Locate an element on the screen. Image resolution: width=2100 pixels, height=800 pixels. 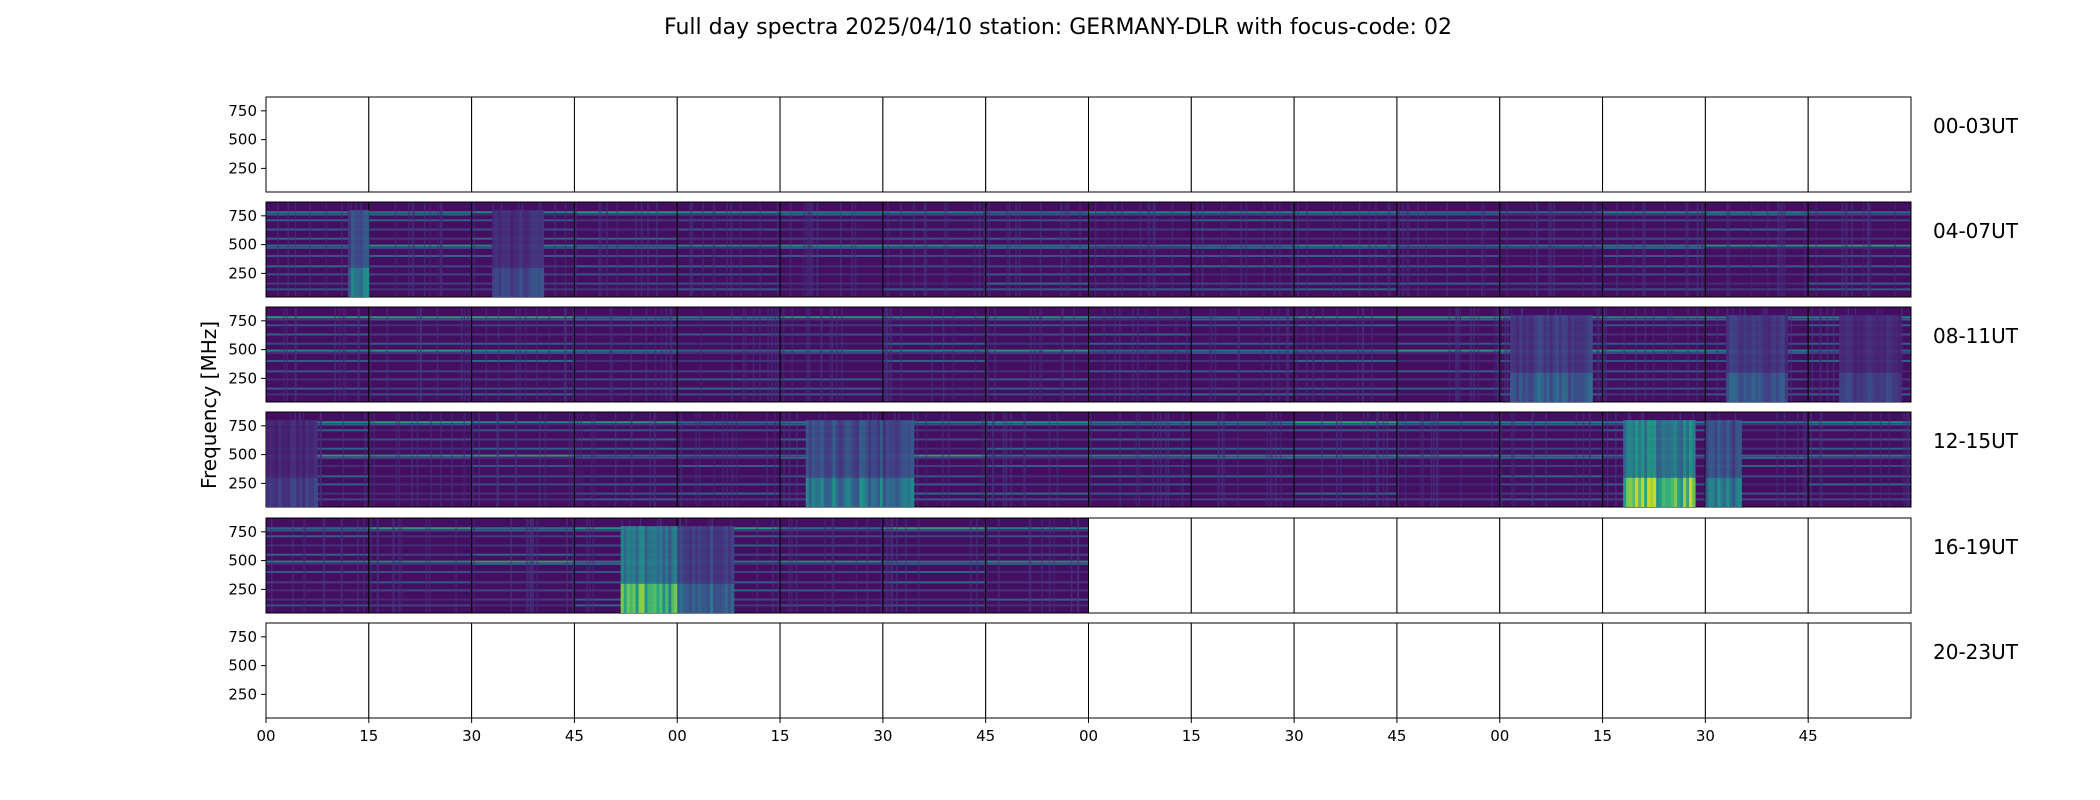
spectra-row: 250 500 750 08-11UT is located at coordinates (1123, 354).